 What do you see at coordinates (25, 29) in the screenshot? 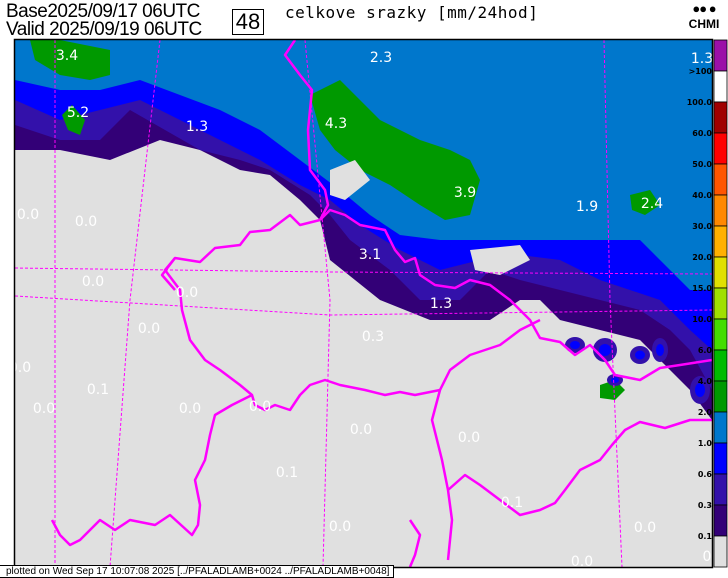
I see `valid-label: Valid` at bounding box center [25, 29].